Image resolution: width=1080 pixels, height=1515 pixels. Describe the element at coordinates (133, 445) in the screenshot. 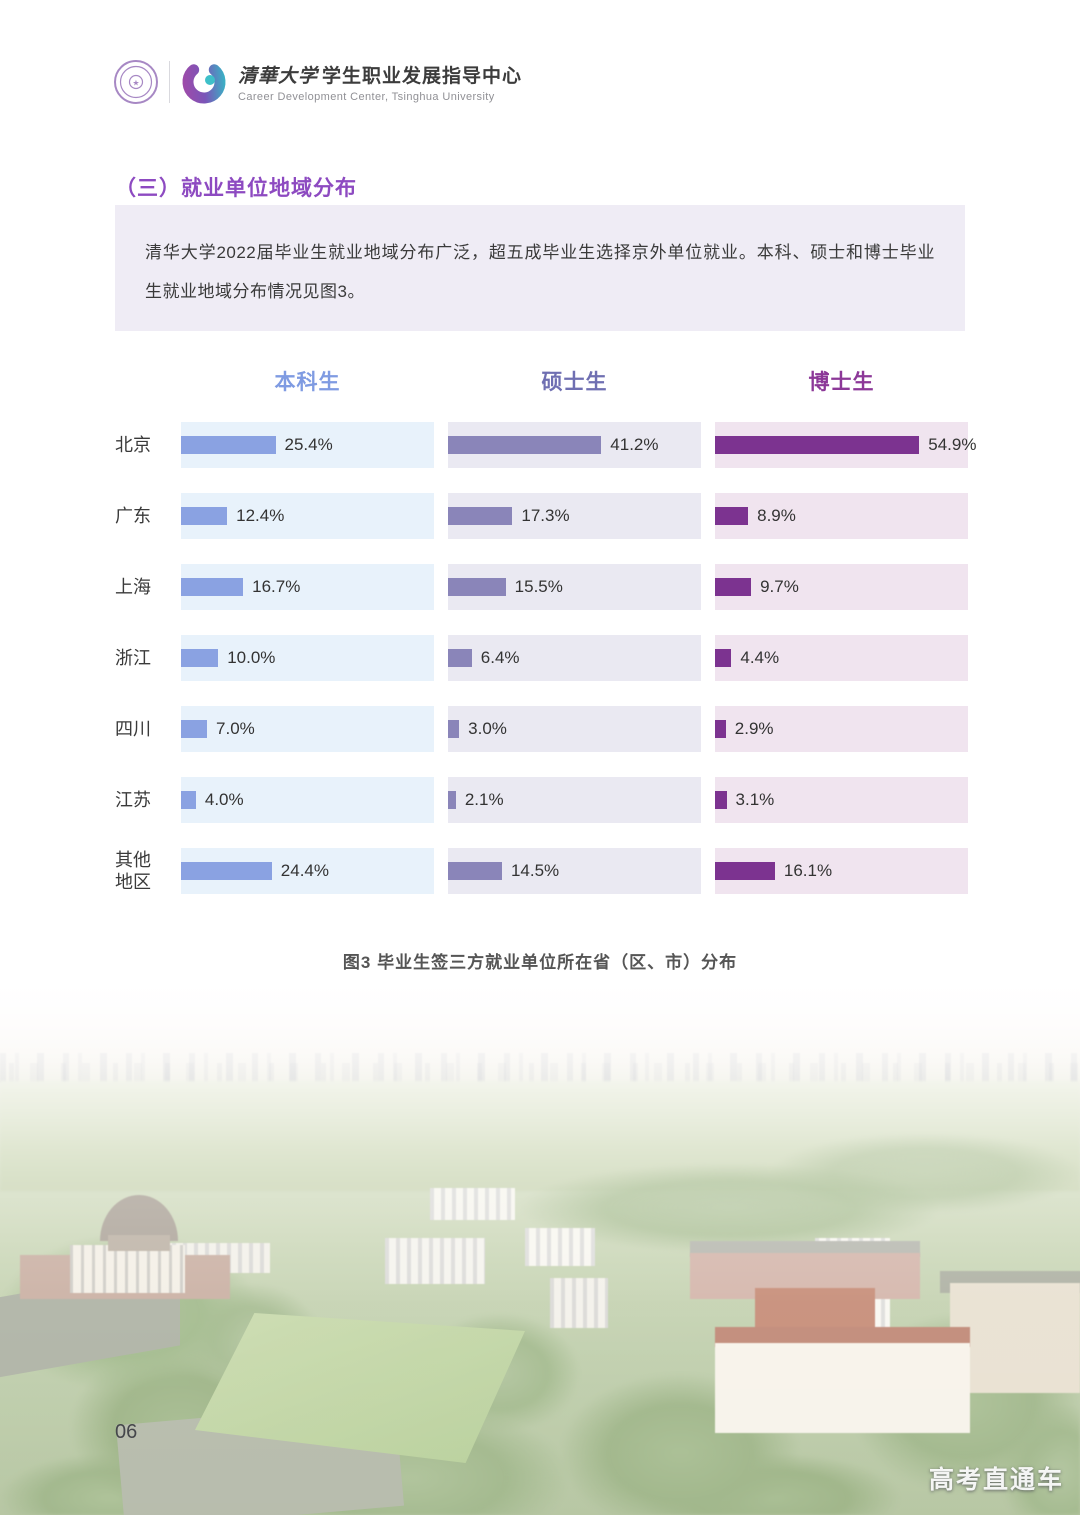

I see `region-label: 北京` at that location.